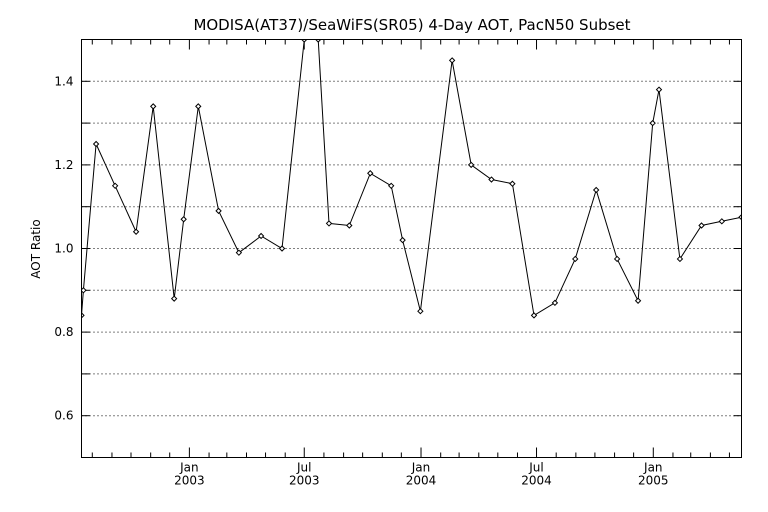 This screenshot has height=512, width=768. I want to click on y-tick-label: 1.2, so click(63, 165).